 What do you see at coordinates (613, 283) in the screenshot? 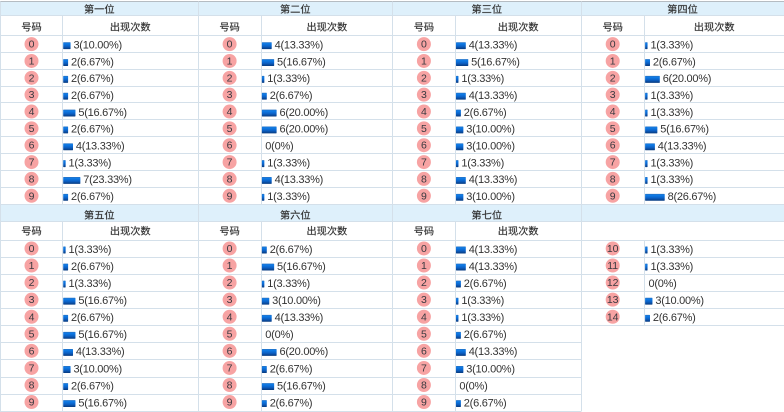
I see `svg-text: 12` at bounding box center [613, 283].